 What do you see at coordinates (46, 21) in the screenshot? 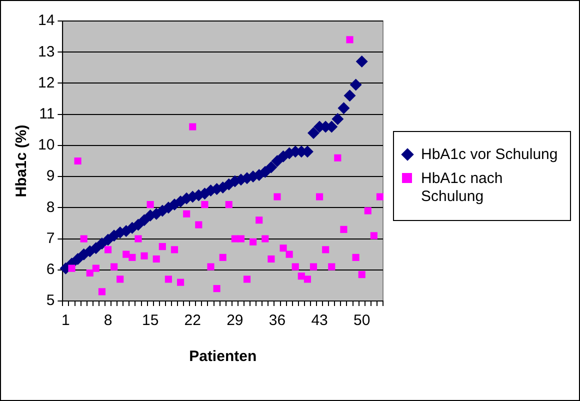
I see `y-tick-label: 14` at bounding box center [46, 21].